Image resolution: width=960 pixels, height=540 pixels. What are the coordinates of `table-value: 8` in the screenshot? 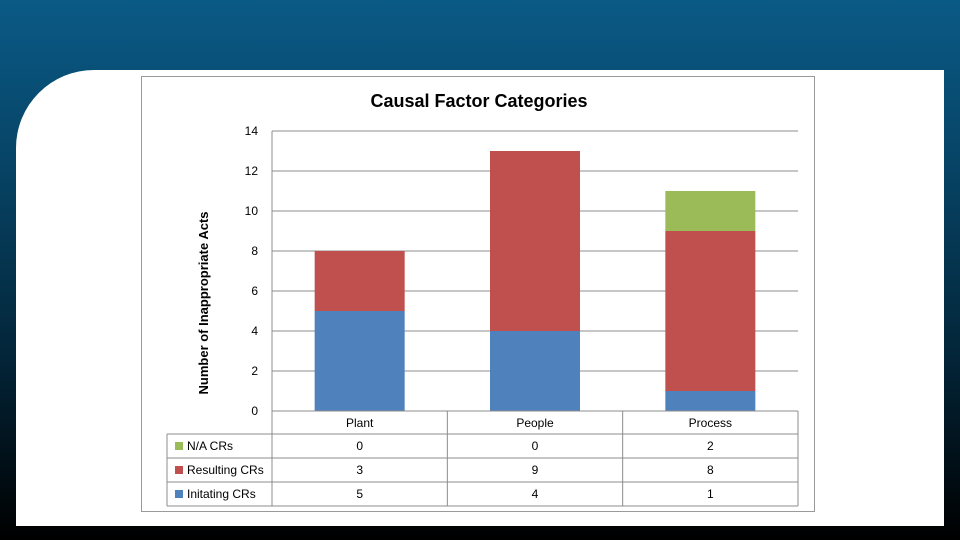 It's located at (710, 470).